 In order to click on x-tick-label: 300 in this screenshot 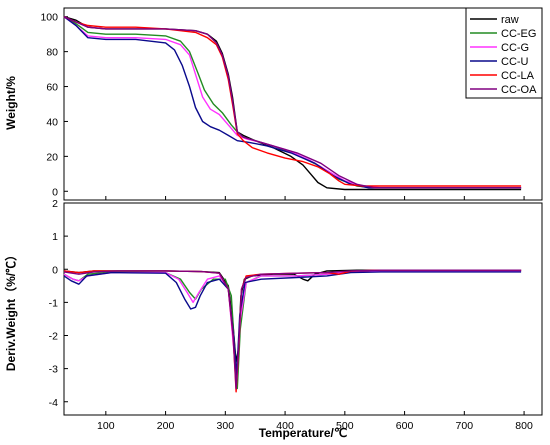, I will do `click(226, 426)`.